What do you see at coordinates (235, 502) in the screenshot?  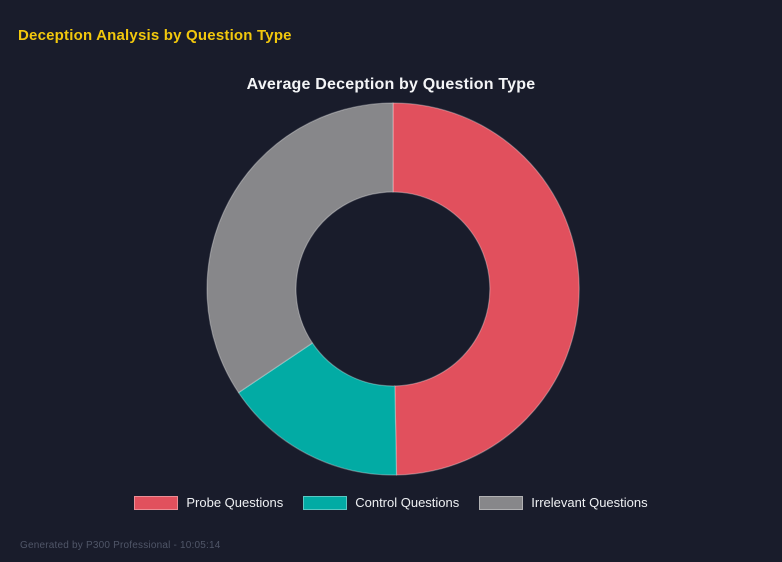 I see `legend-label: Probe Questions` at bounding box center [235, 502].